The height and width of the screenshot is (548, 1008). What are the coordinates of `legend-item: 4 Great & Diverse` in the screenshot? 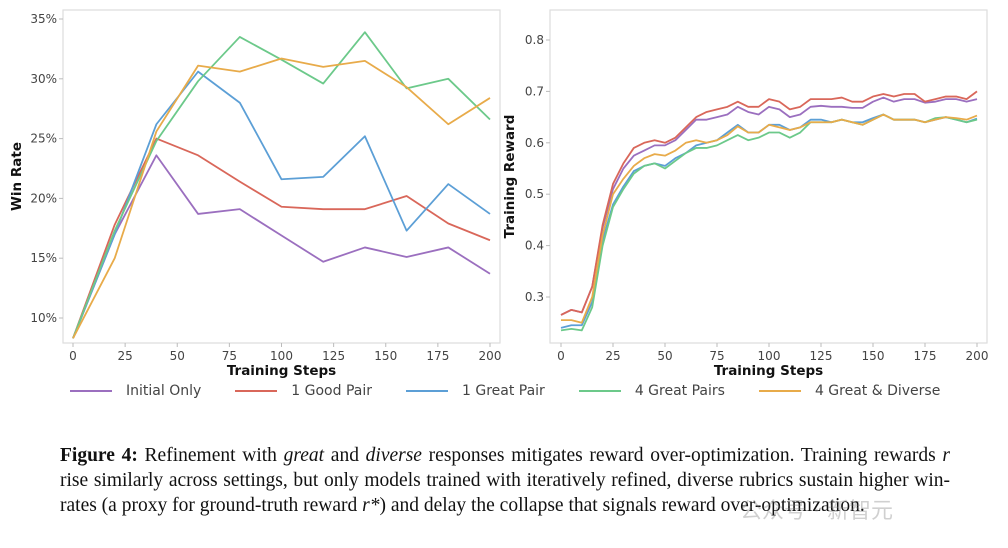 It's located at (849, 391).